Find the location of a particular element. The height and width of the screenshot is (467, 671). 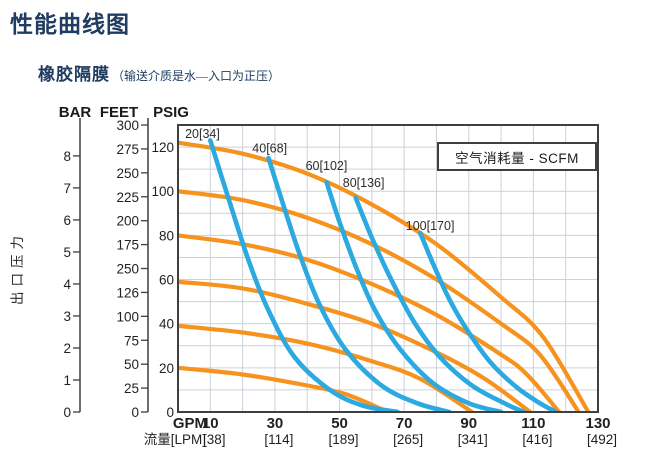

chart-legend: 空气消耗量 - SCFM is located at coordinates (517, 156).